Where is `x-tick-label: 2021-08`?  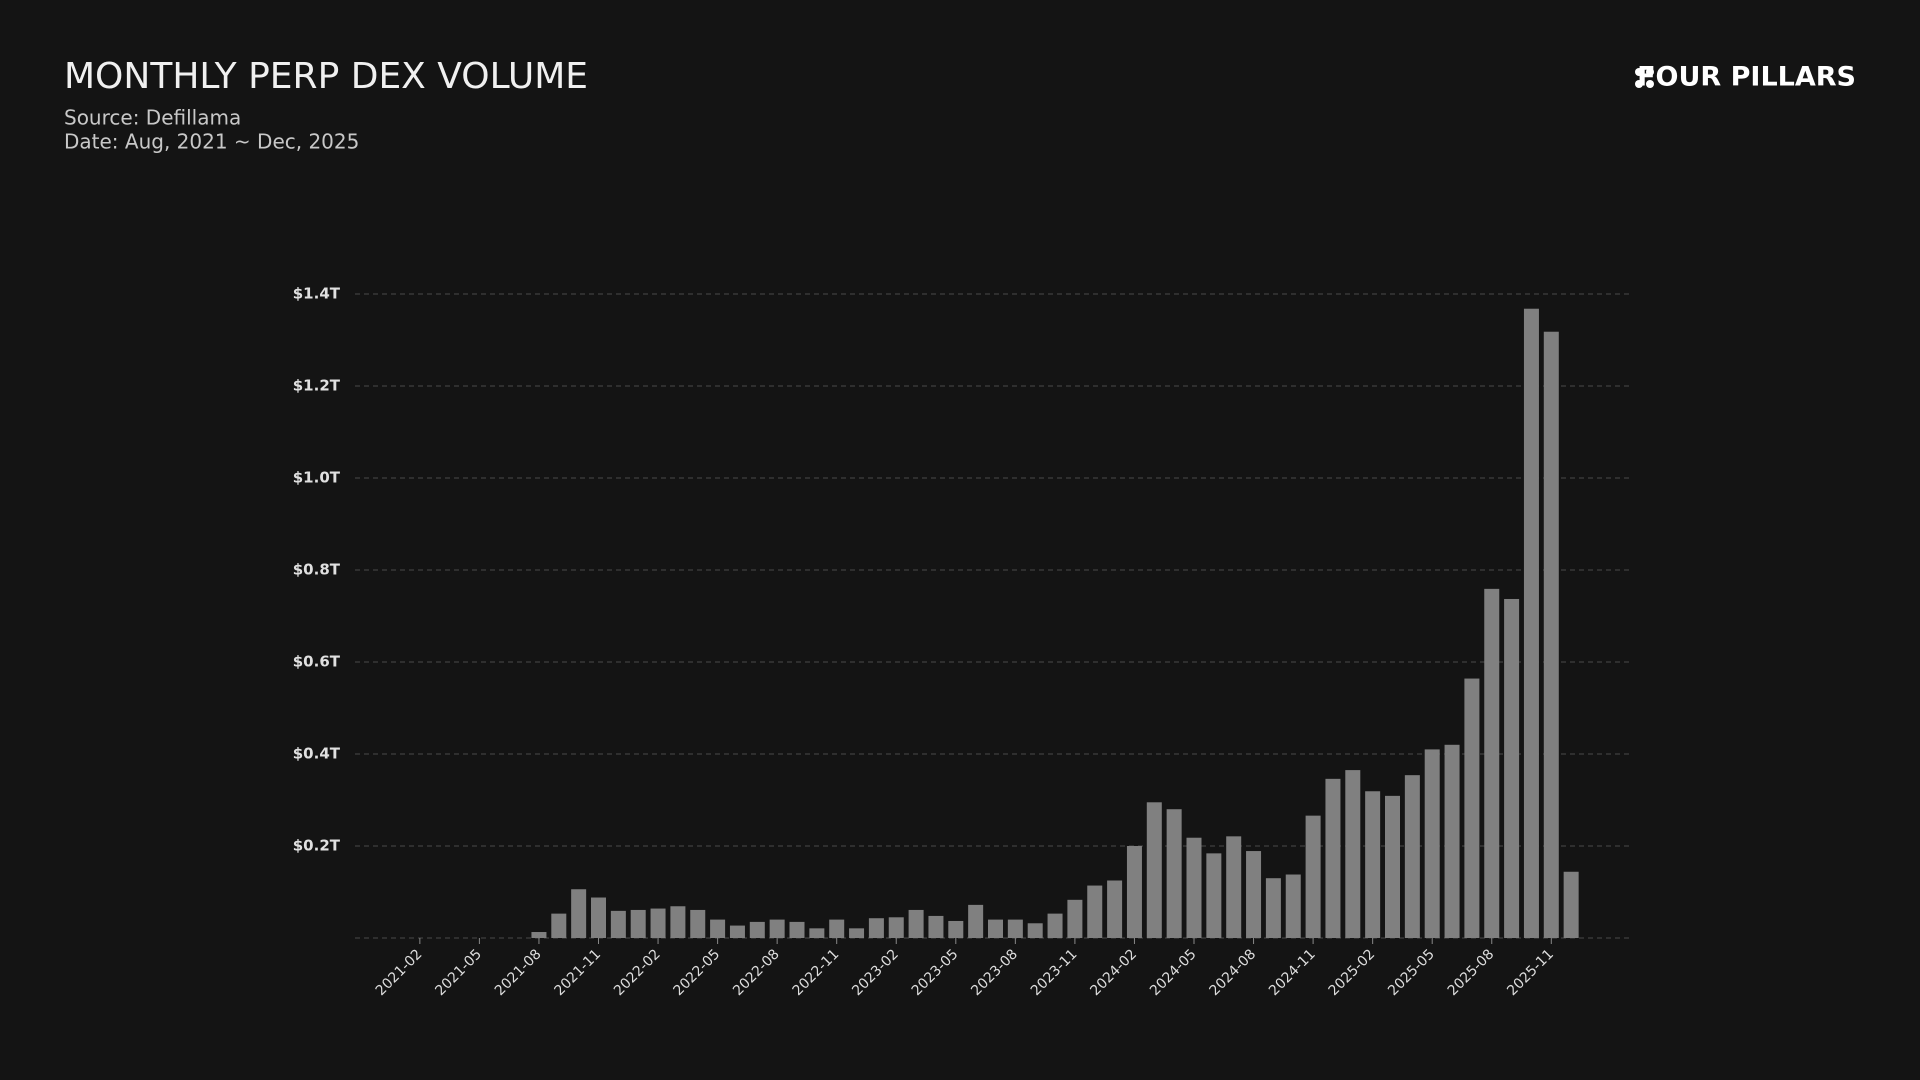
x-tick-label: 2021-08 is located at coordinates (518, 972).